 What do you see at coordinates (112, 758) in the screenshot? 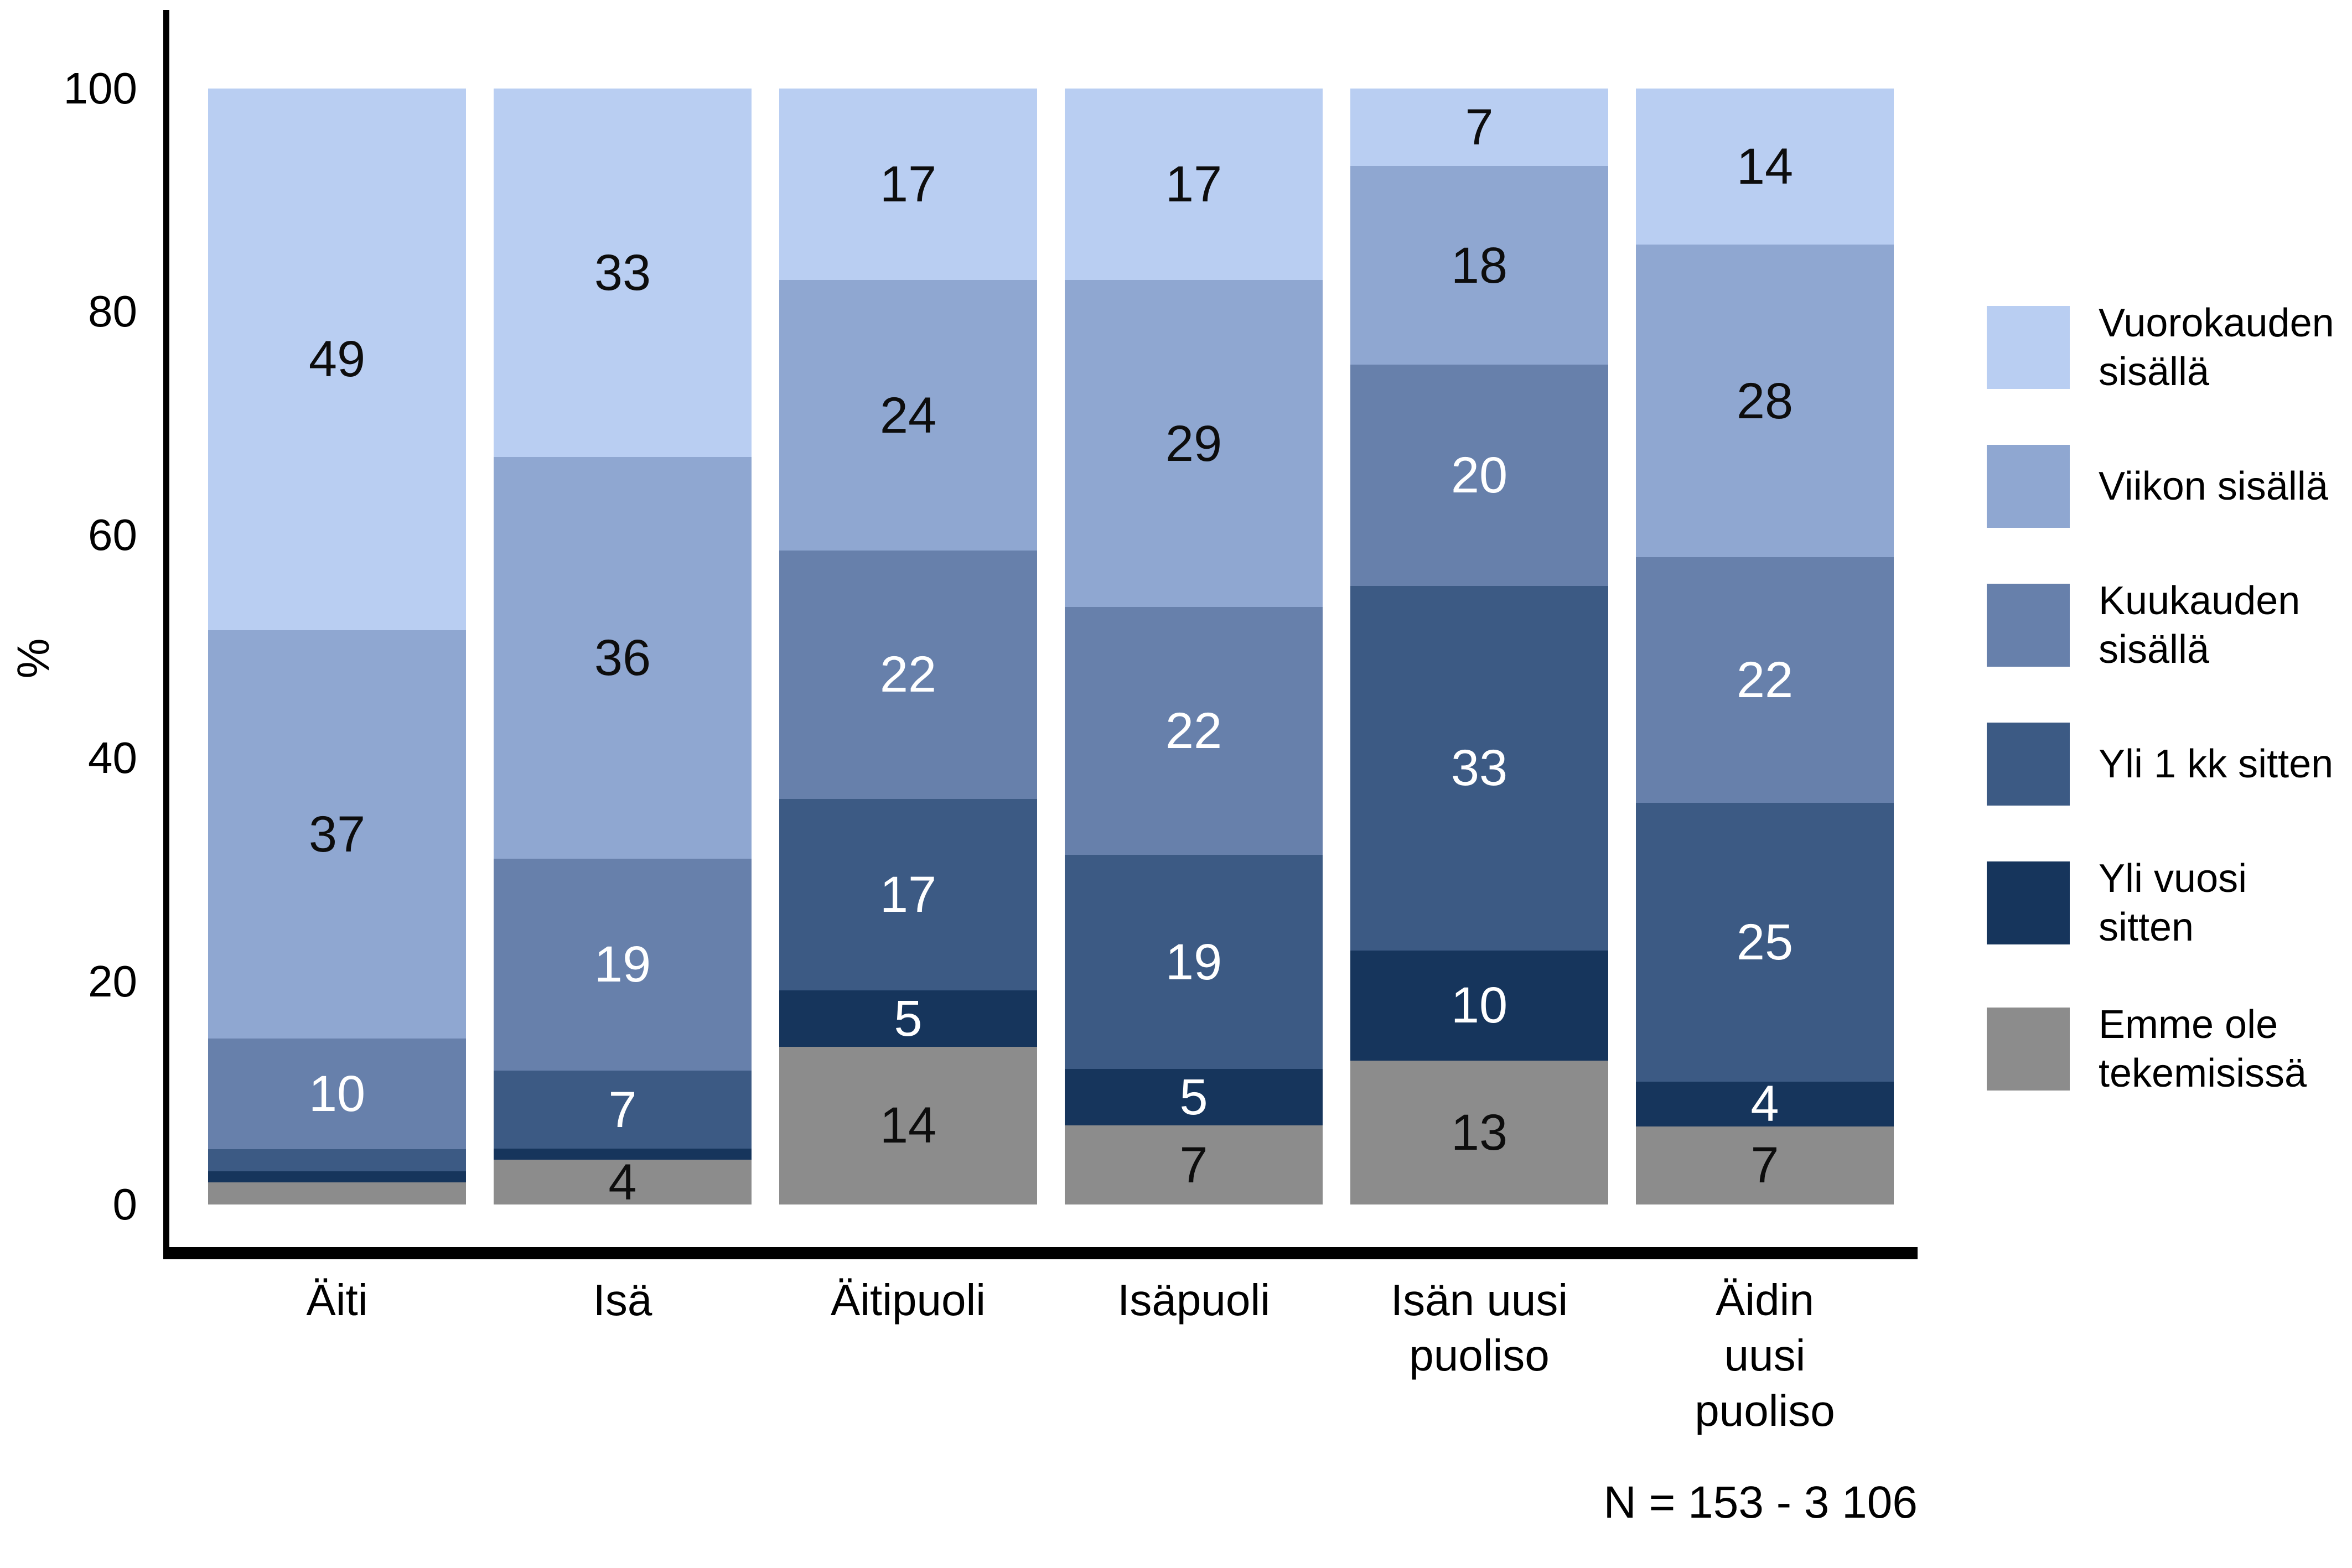
I see `y-tick-label: 40` at bounding box center [112, 758].